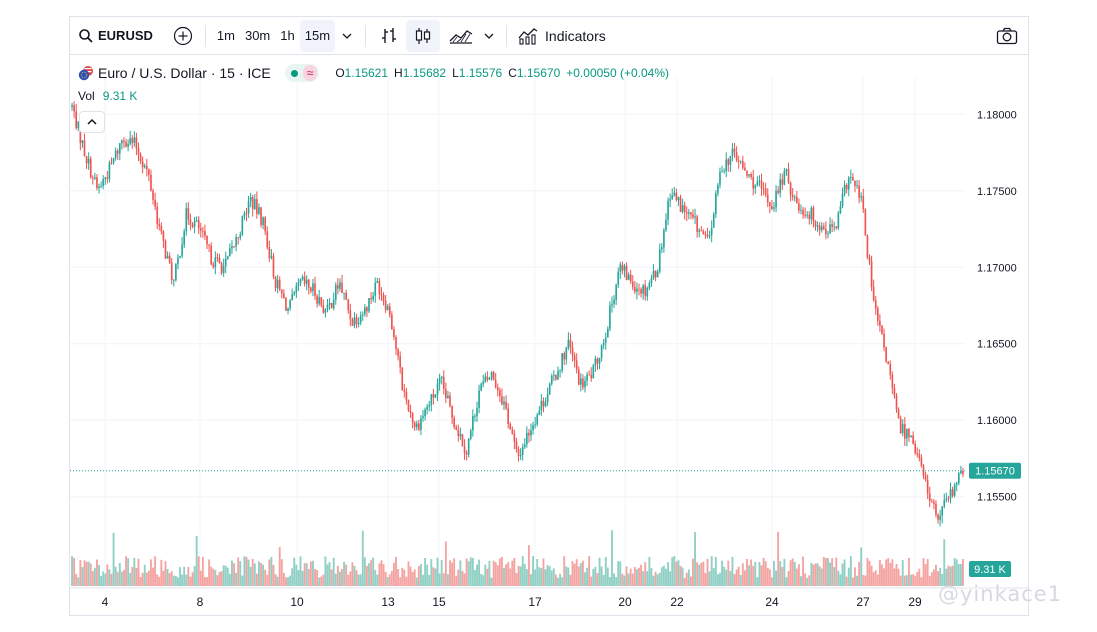  What do you see at coordinates (389, 36) in the screenshot?
I see `bar-style-button` at bounding box center [389, 36].